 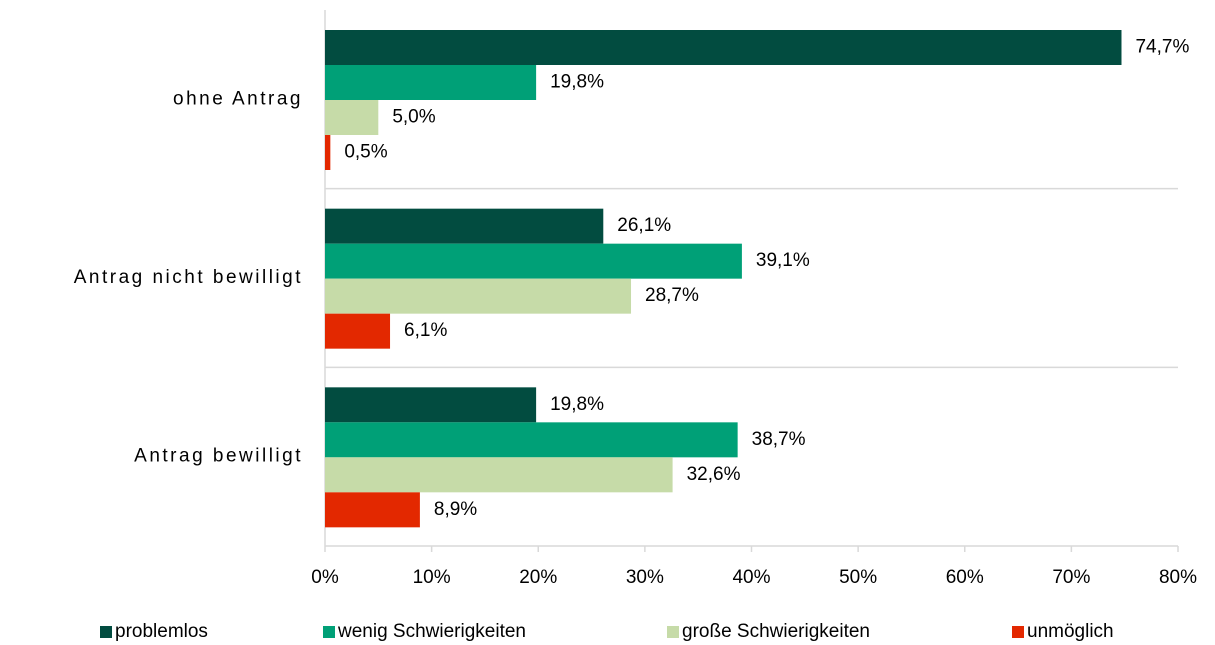 What do you see at coordinates (644, 225) in the screenshot?
I see `value-label: 26,1%` at bounding box center [644, 225].